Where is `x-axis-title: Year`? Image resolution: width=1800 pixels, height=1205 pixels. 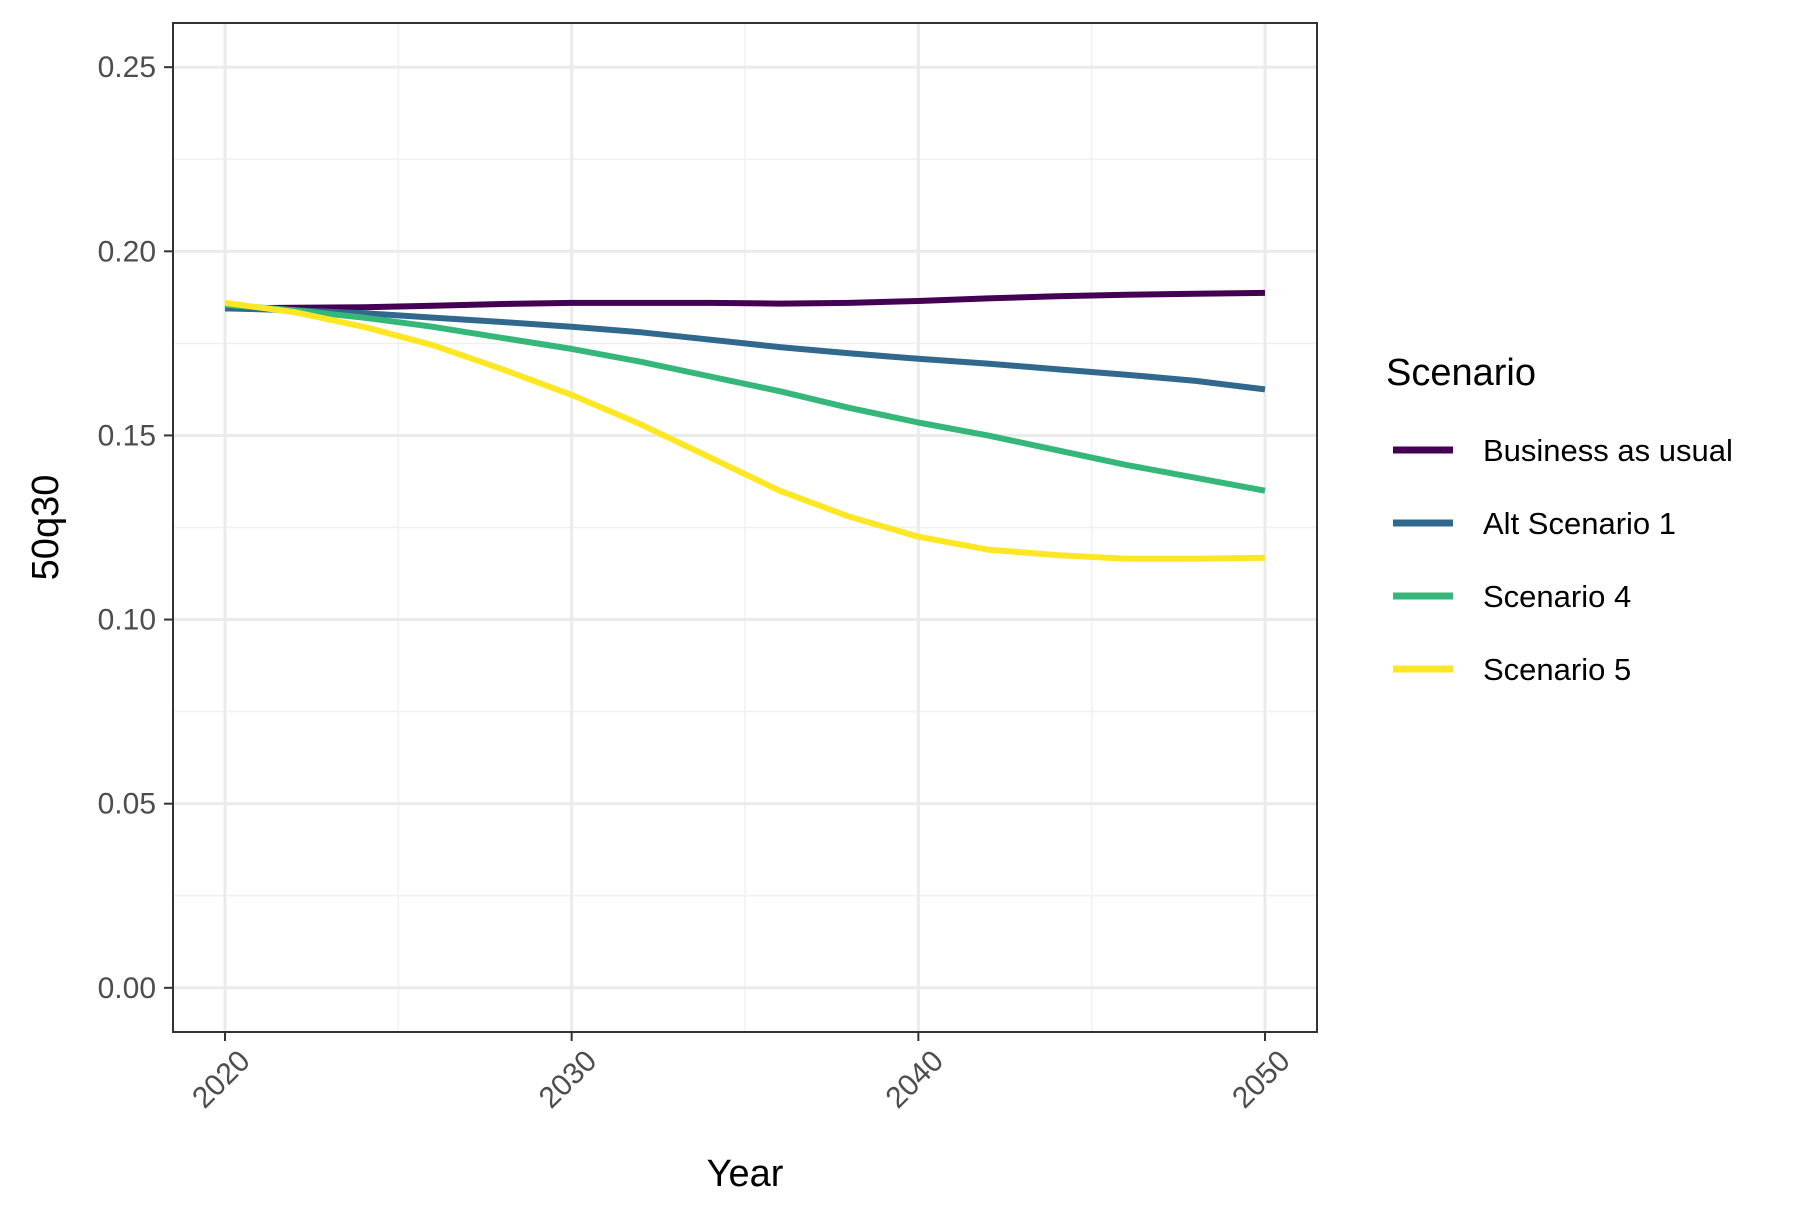 x-axis-title: Year is located at coordinates (745, 1174).